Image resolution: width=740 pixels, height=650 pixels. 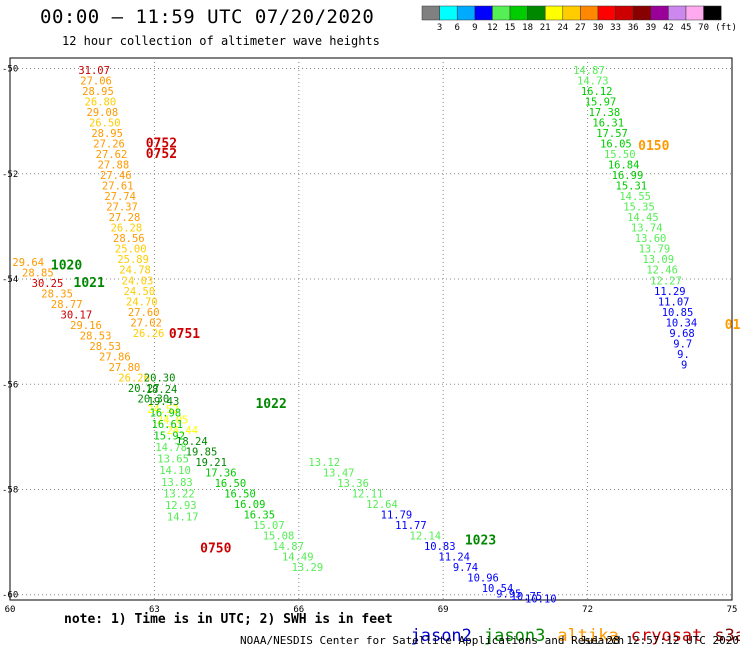 I want to click on colorbar-label: 33, so click(x=615, y=28).